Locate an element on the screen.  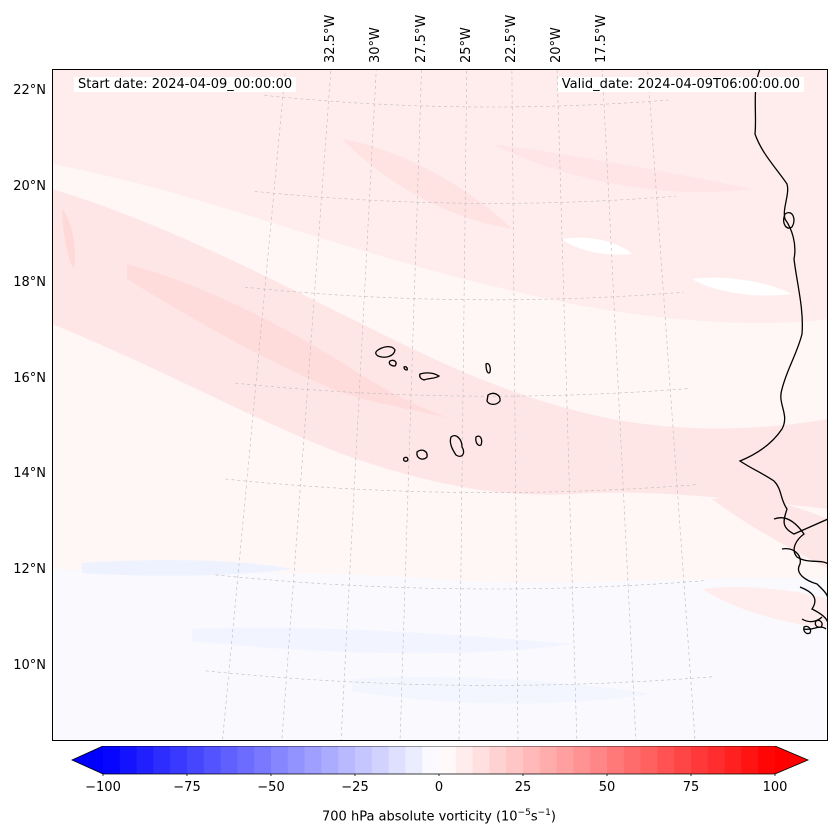
island-maio is located at coordinates (479, 441).